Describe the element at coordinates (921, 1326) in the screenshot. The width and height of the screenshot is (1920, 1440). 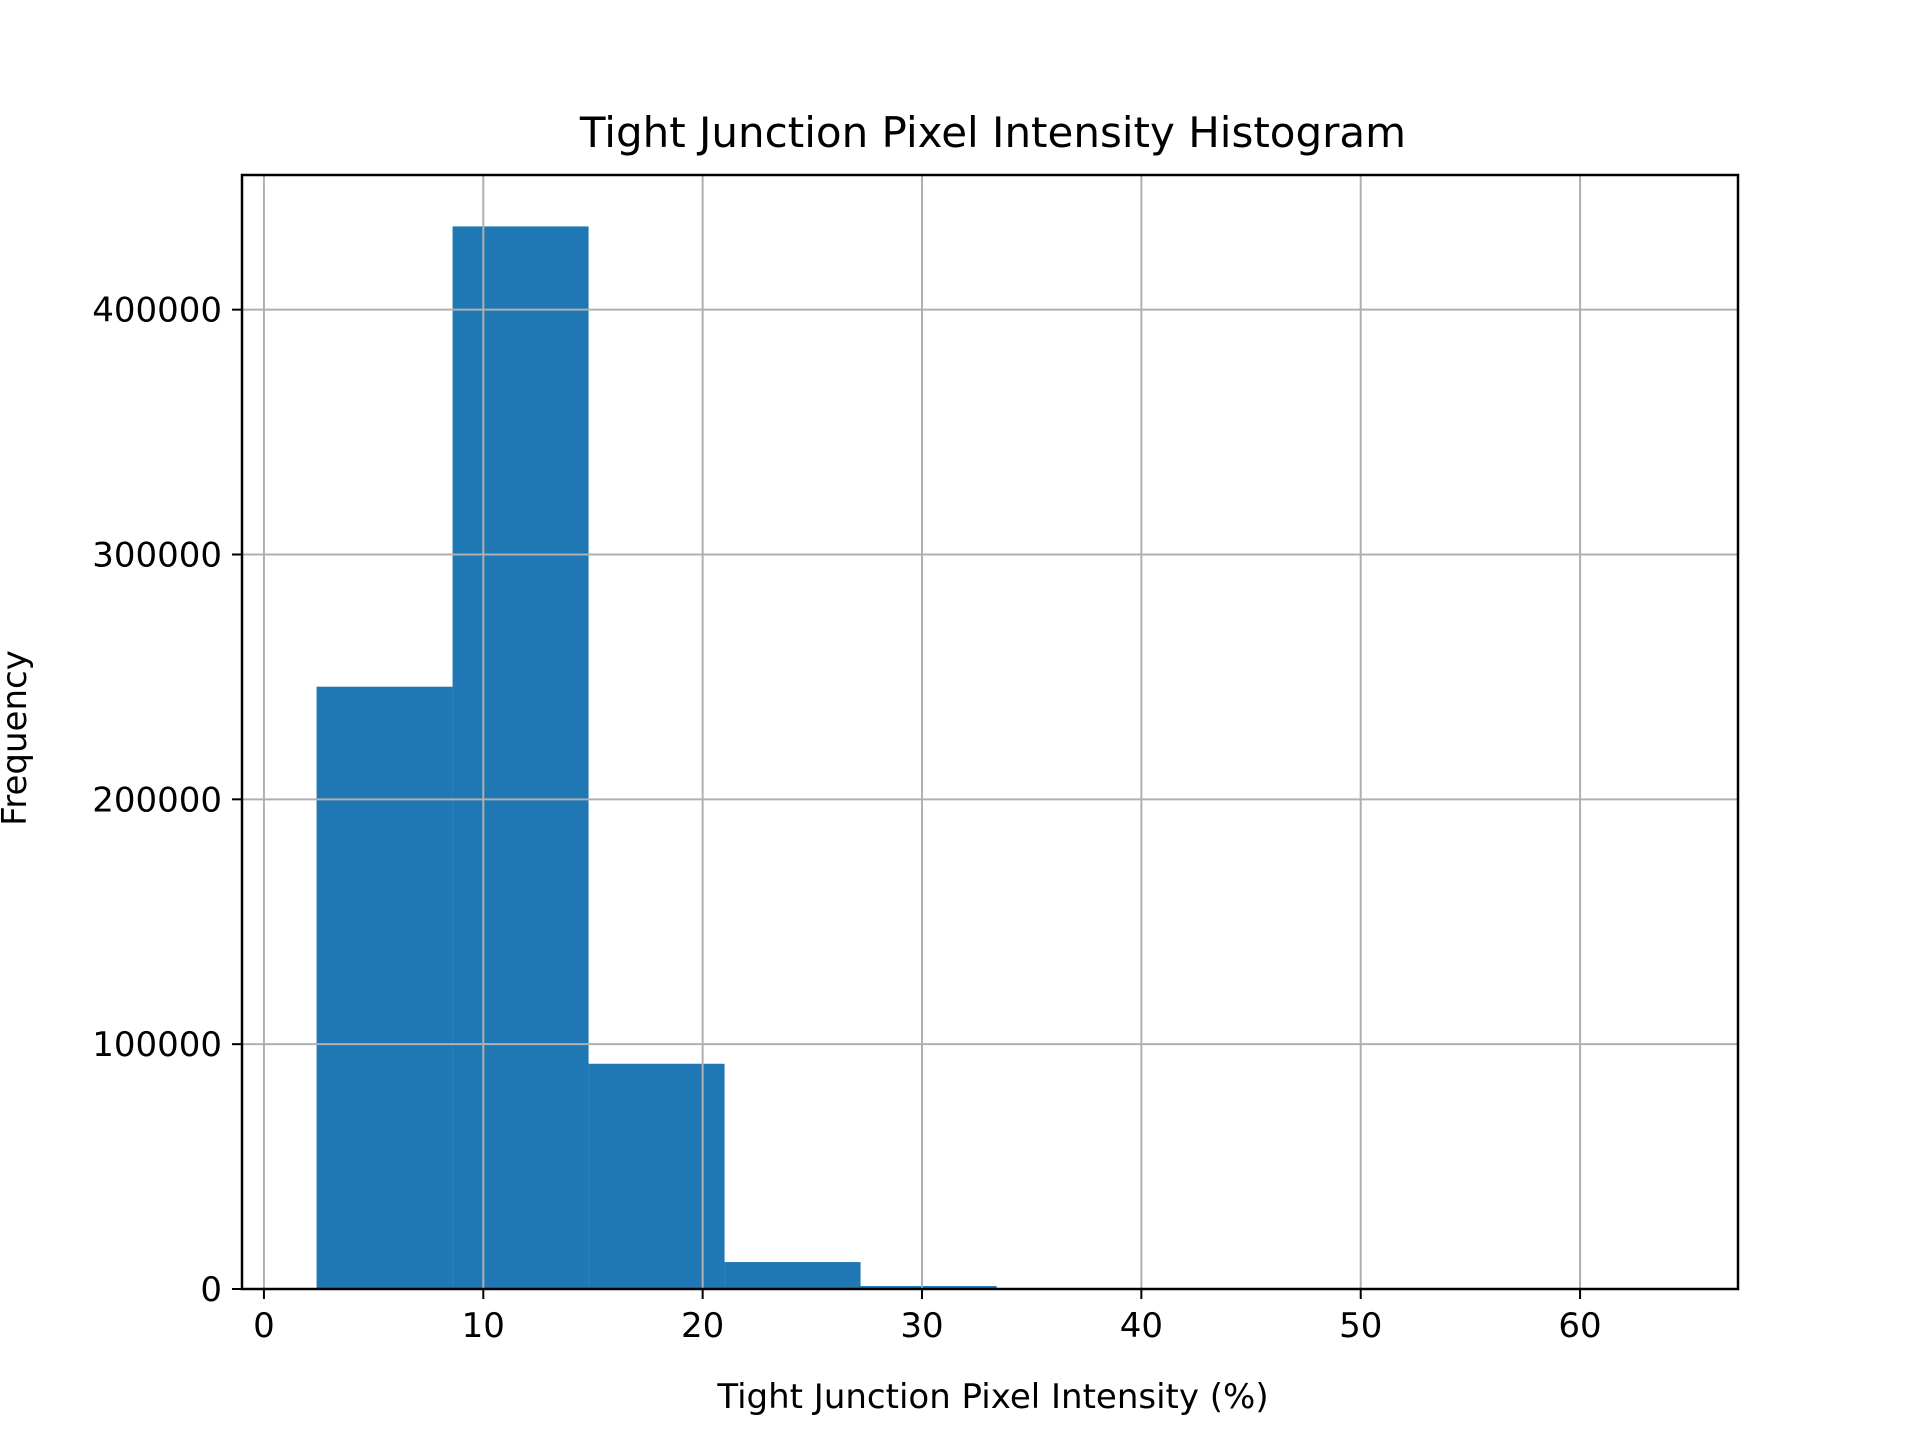
I see `x-tick-label-3: 30` at that location.